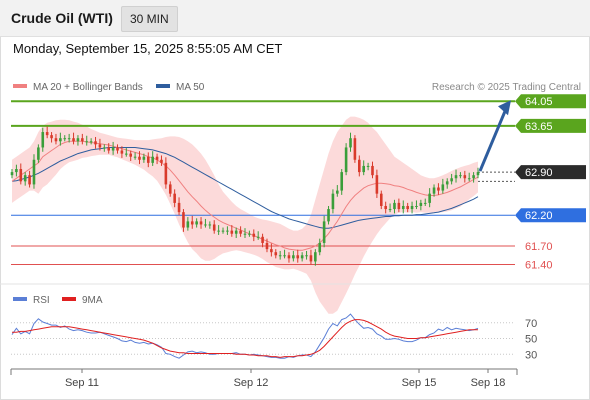  Describe the element at coordinates (20, 86) in the screenshot. I see `legend-swatch-ma20` at that location.